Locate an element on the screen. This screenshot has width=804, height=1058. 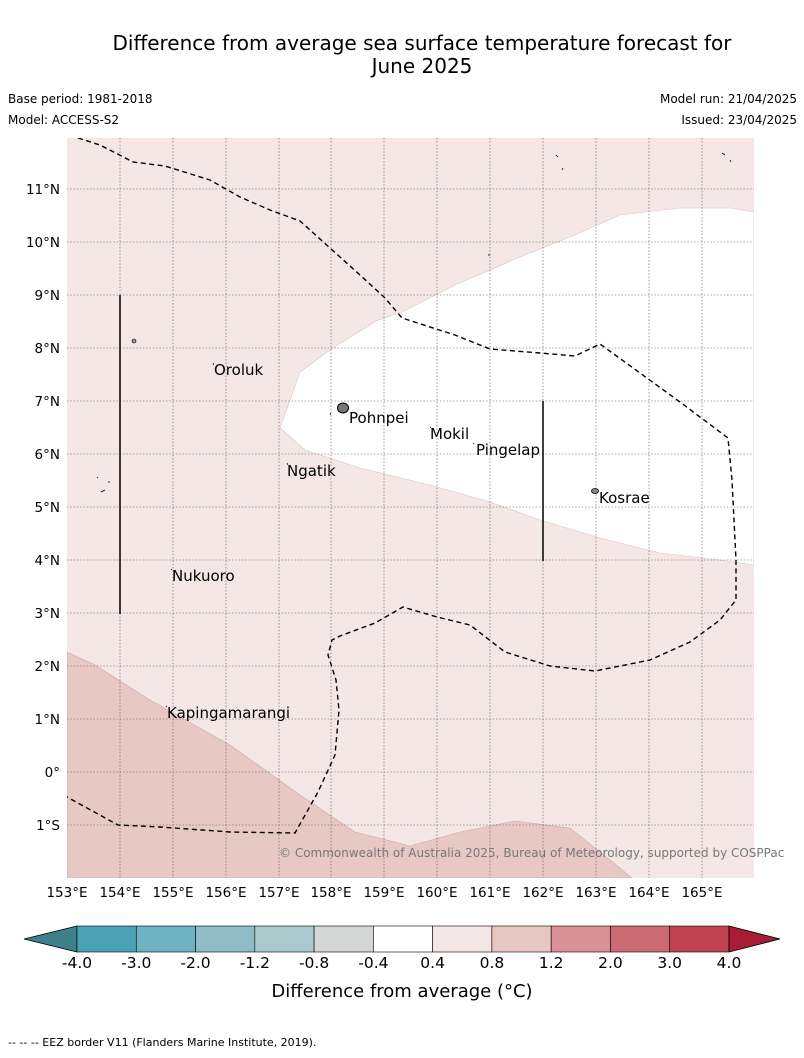
title-line-2: June 2025 is located at coordinates (422, 66).